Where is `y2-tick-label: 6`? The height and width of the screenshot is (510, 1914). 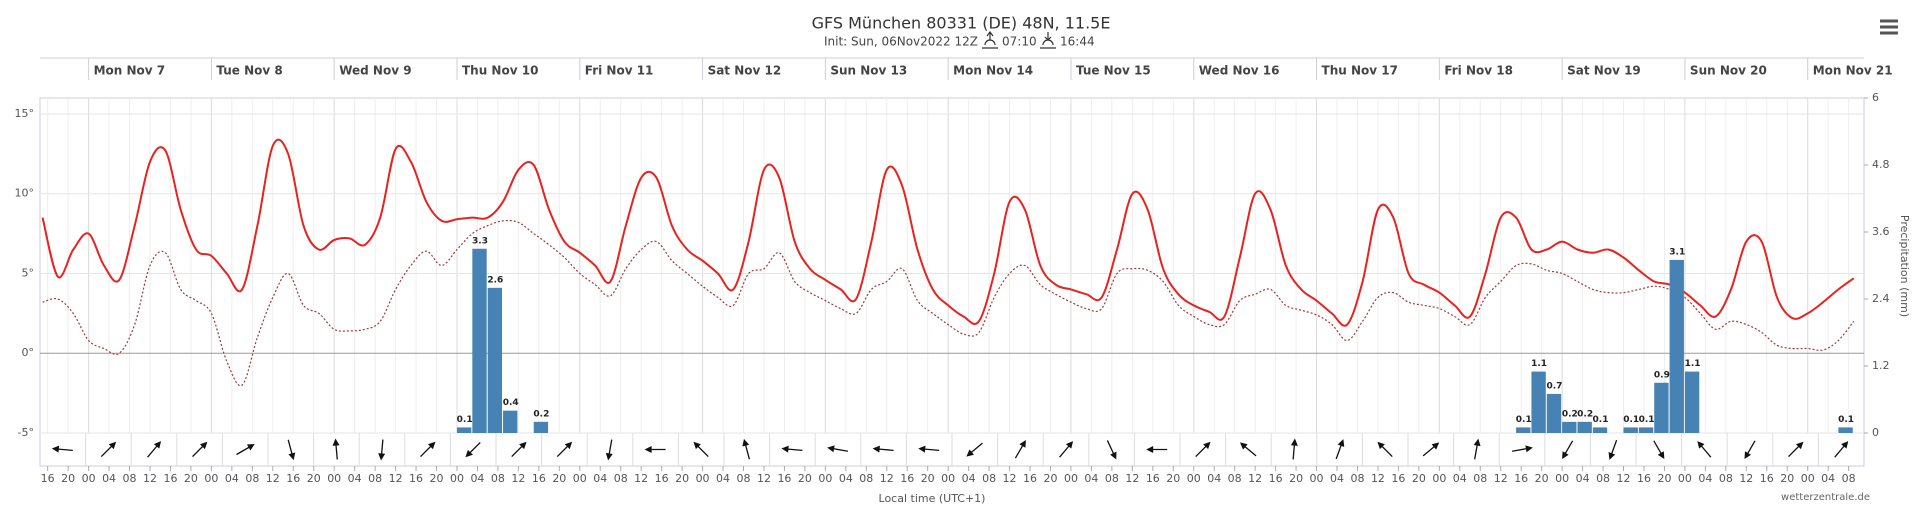
y2-tick-label: 6 is located at coordinates (1875, 97).